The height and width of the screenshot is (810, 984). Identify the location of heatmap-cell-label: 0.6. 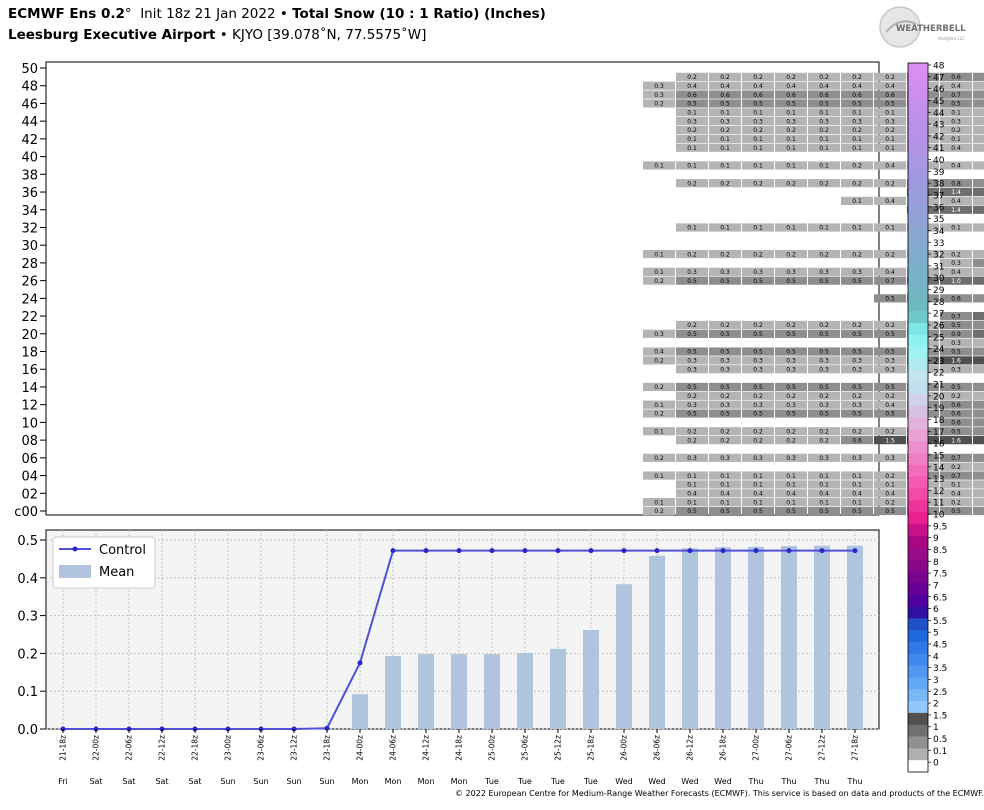
(824, 95).